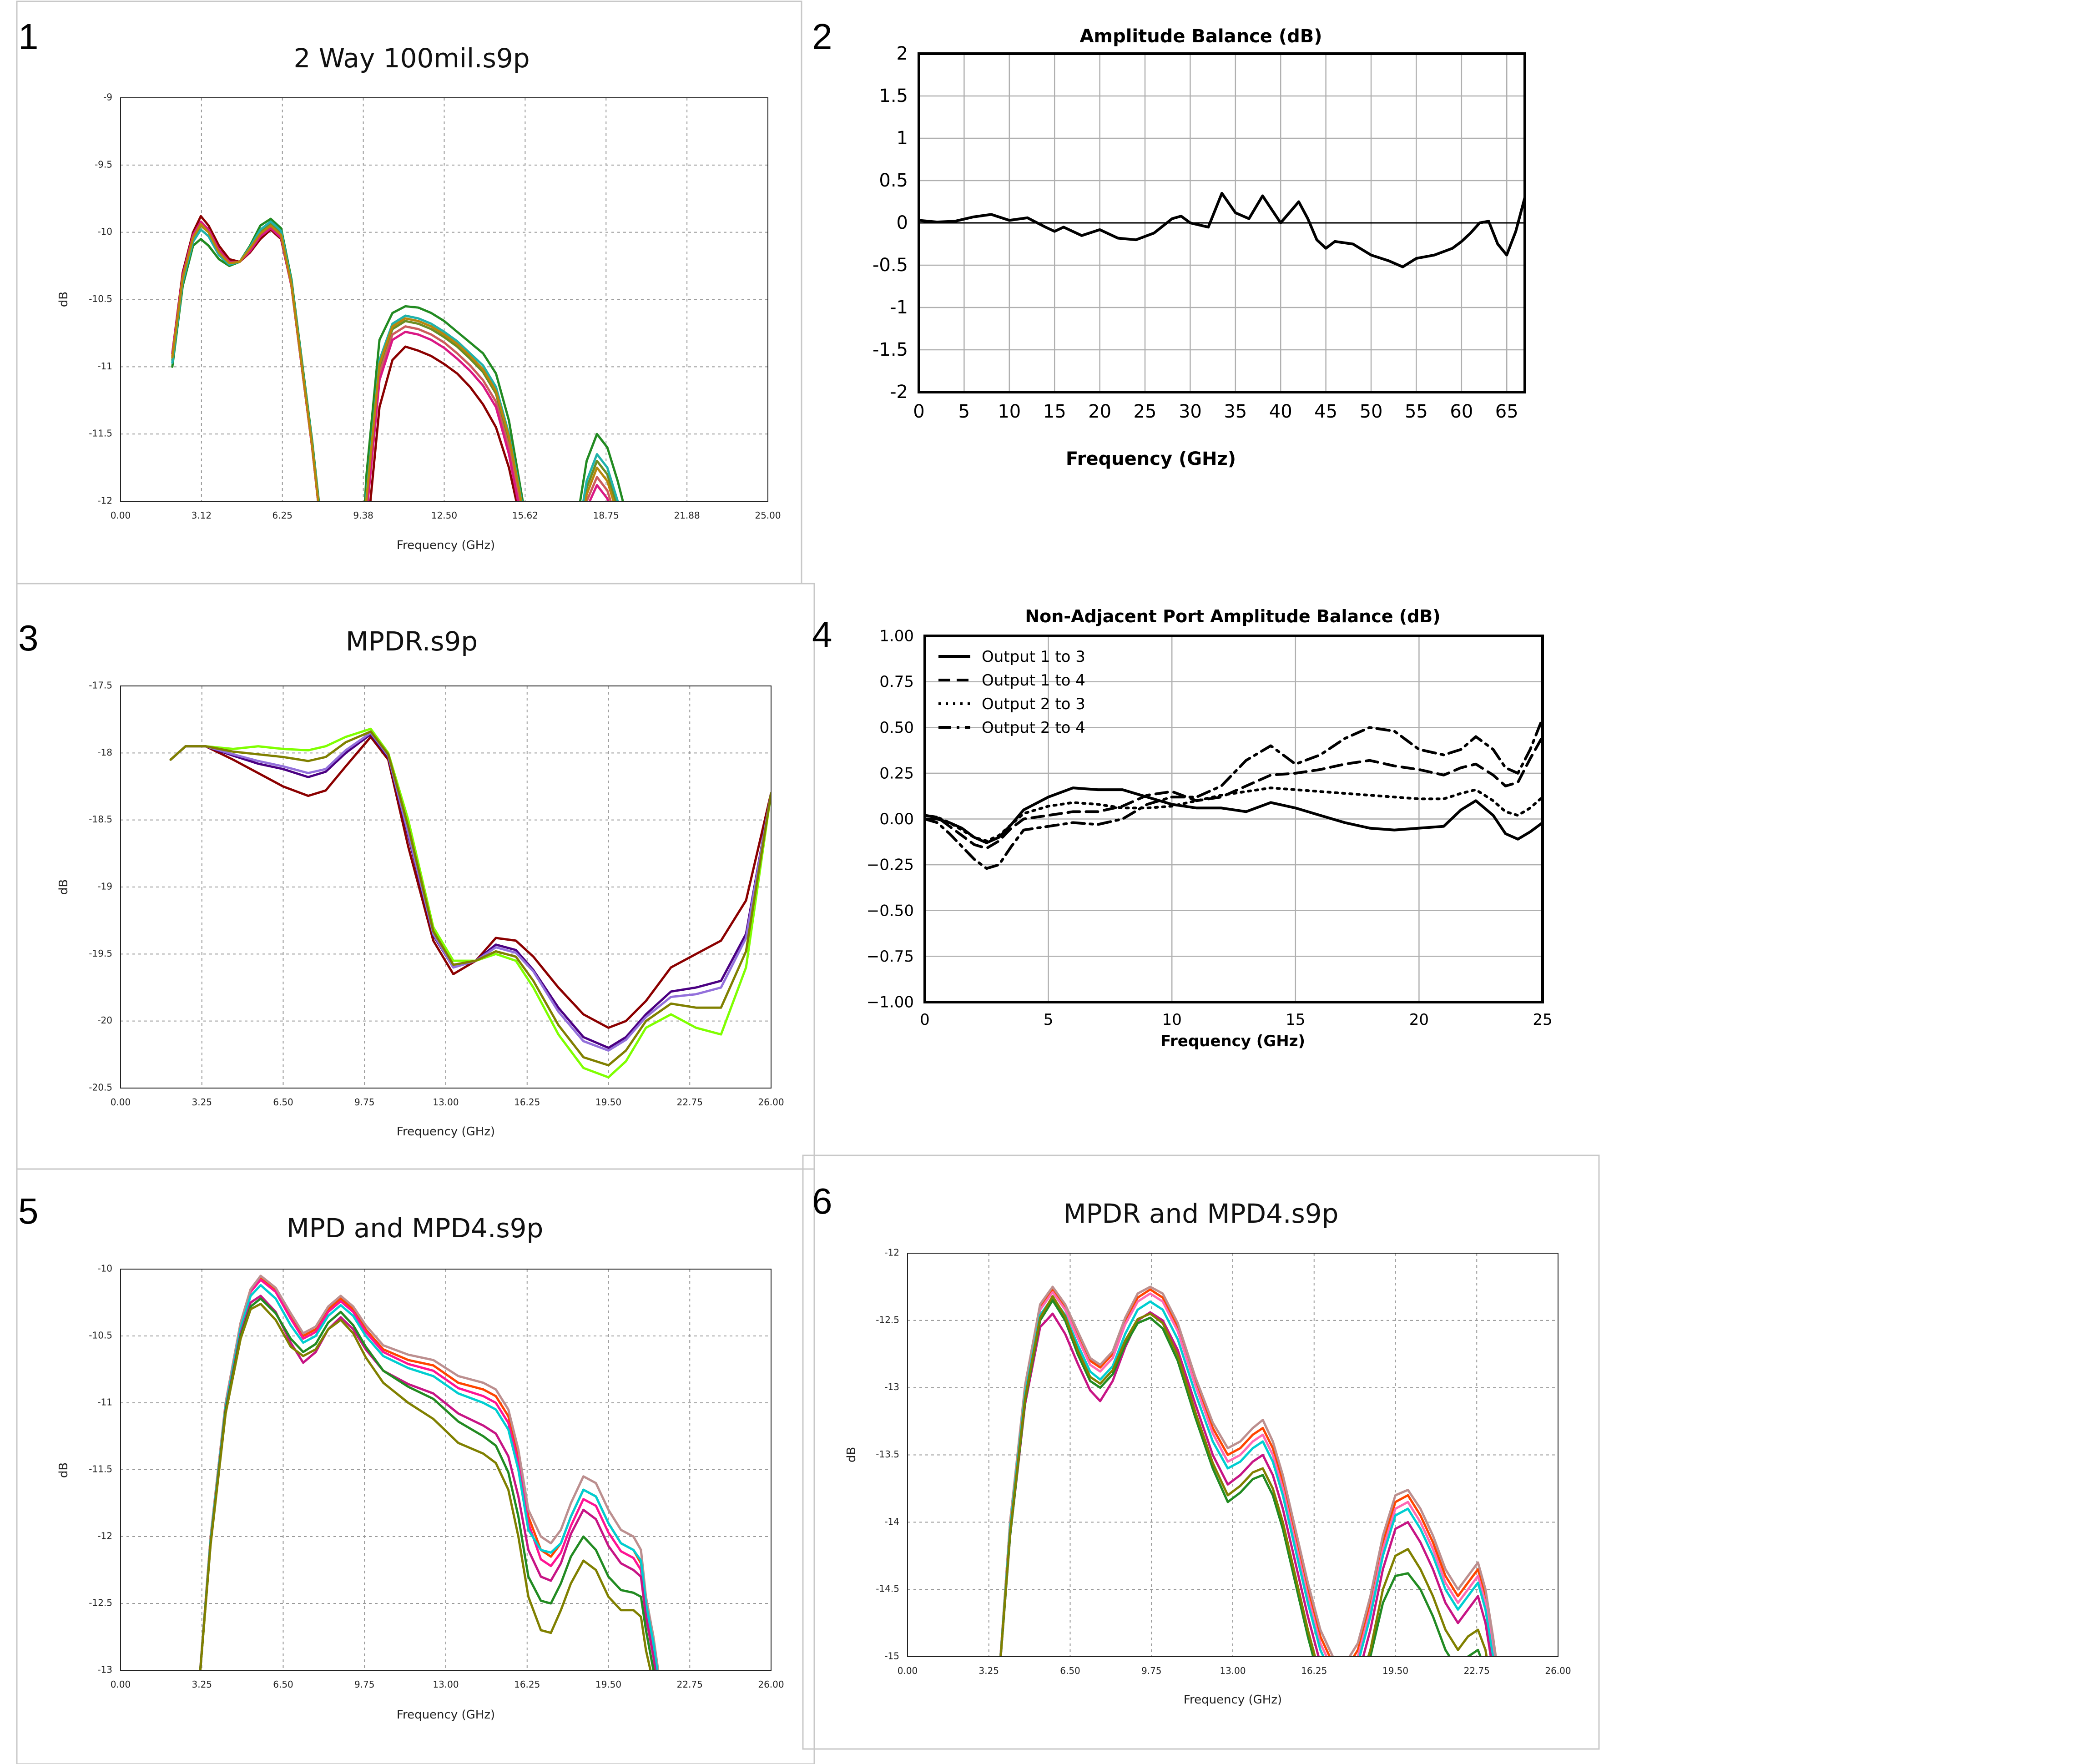 The width and height of the screenshot is (2083, 1764). I want to click on chart-title: MPDR and MPD4.s9p, so click(1202, 1214).